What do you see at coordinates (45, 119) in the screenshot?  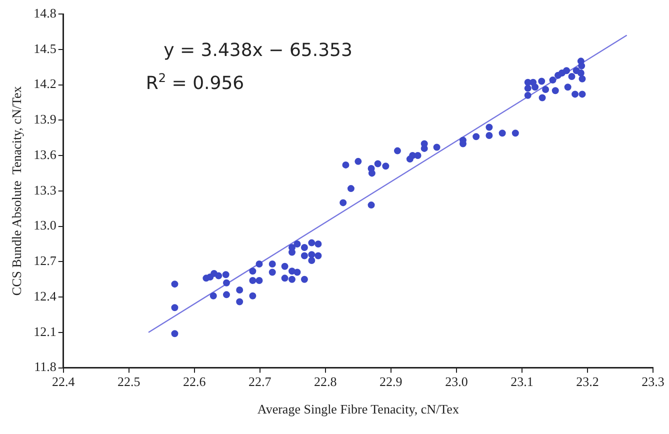 I see `y-tick-label: 13.9` at bounding box center [45, 119].